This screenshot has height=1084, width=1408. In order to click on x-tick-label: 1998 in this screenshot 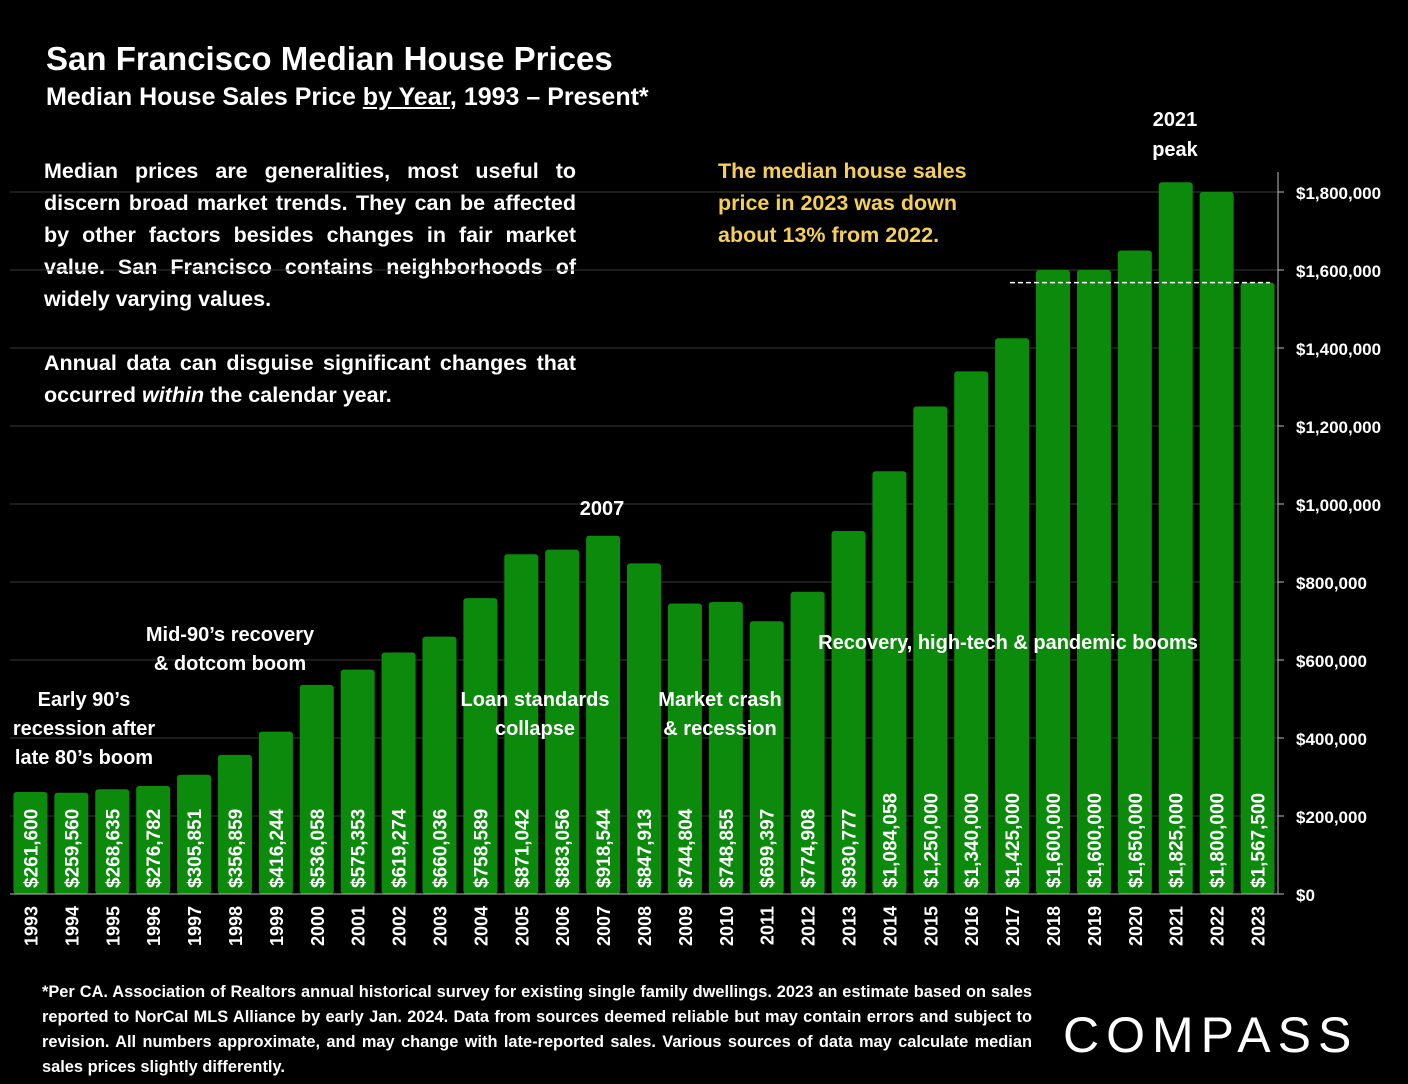, I will do `click(236, 926)`.